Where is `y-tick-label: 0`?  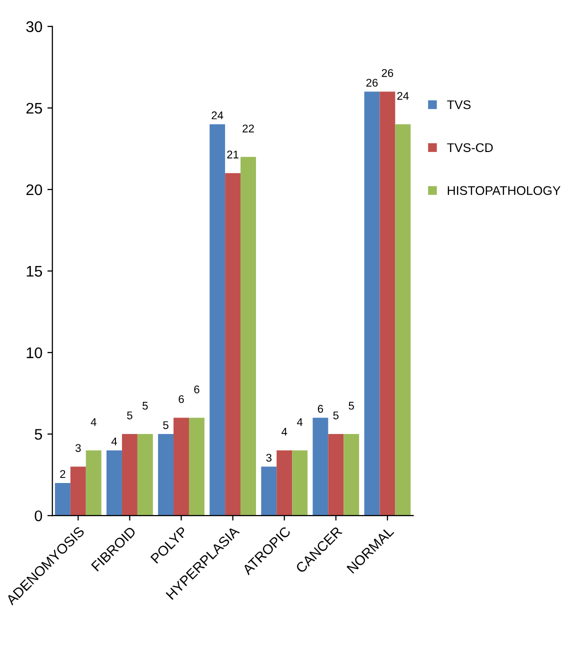 y-tick-label: 0 is located at coordinates (38, 516).